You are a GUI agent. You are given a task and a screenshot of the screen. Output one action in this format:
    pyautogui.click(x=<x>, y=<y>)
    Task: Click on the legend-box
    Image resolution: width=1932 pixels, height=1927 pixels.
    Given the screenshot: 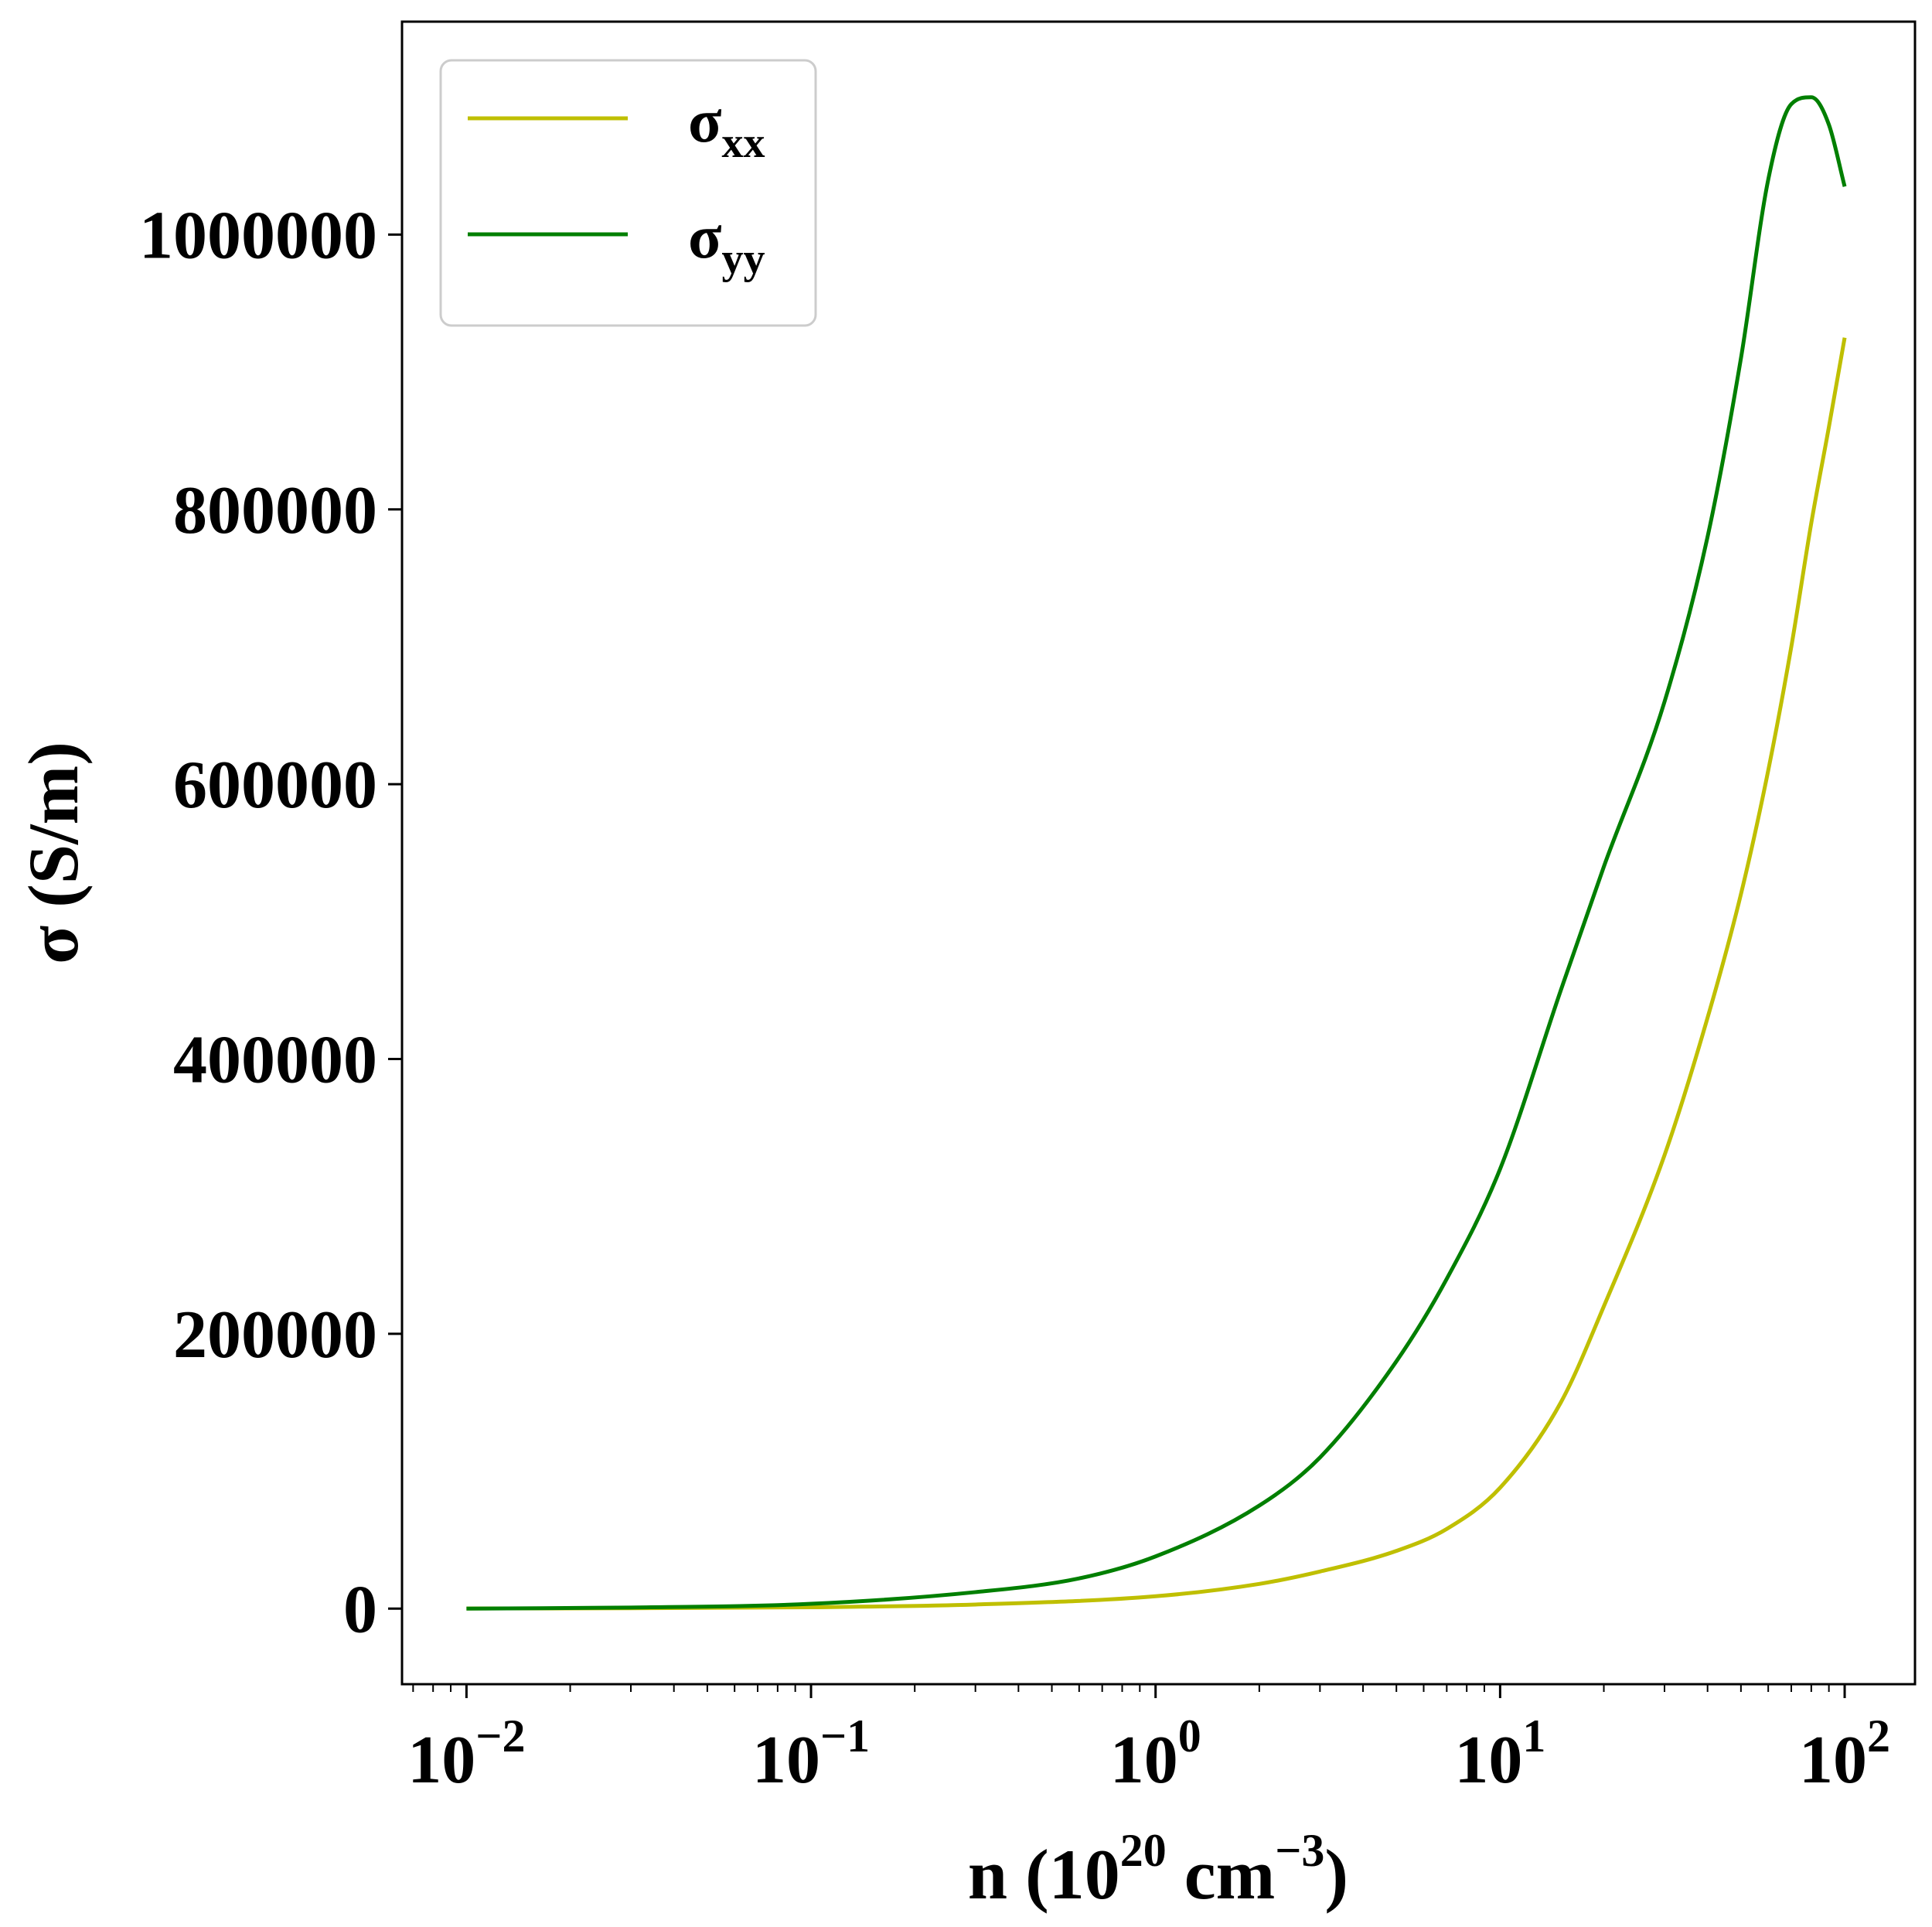 What is the action you would take?
    pyautogui.click(x=628, y=193)
    